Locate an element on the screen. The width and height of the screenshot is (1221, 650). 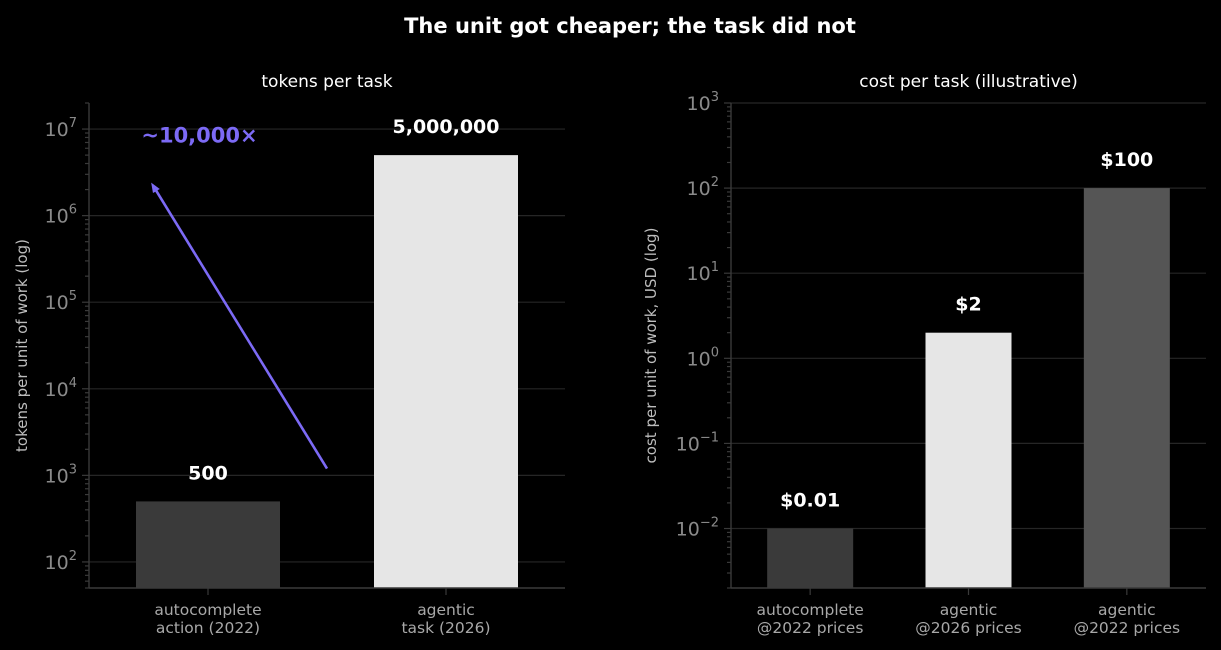
y-tick-label: 10⁴ is located at coordinates (61, 388).